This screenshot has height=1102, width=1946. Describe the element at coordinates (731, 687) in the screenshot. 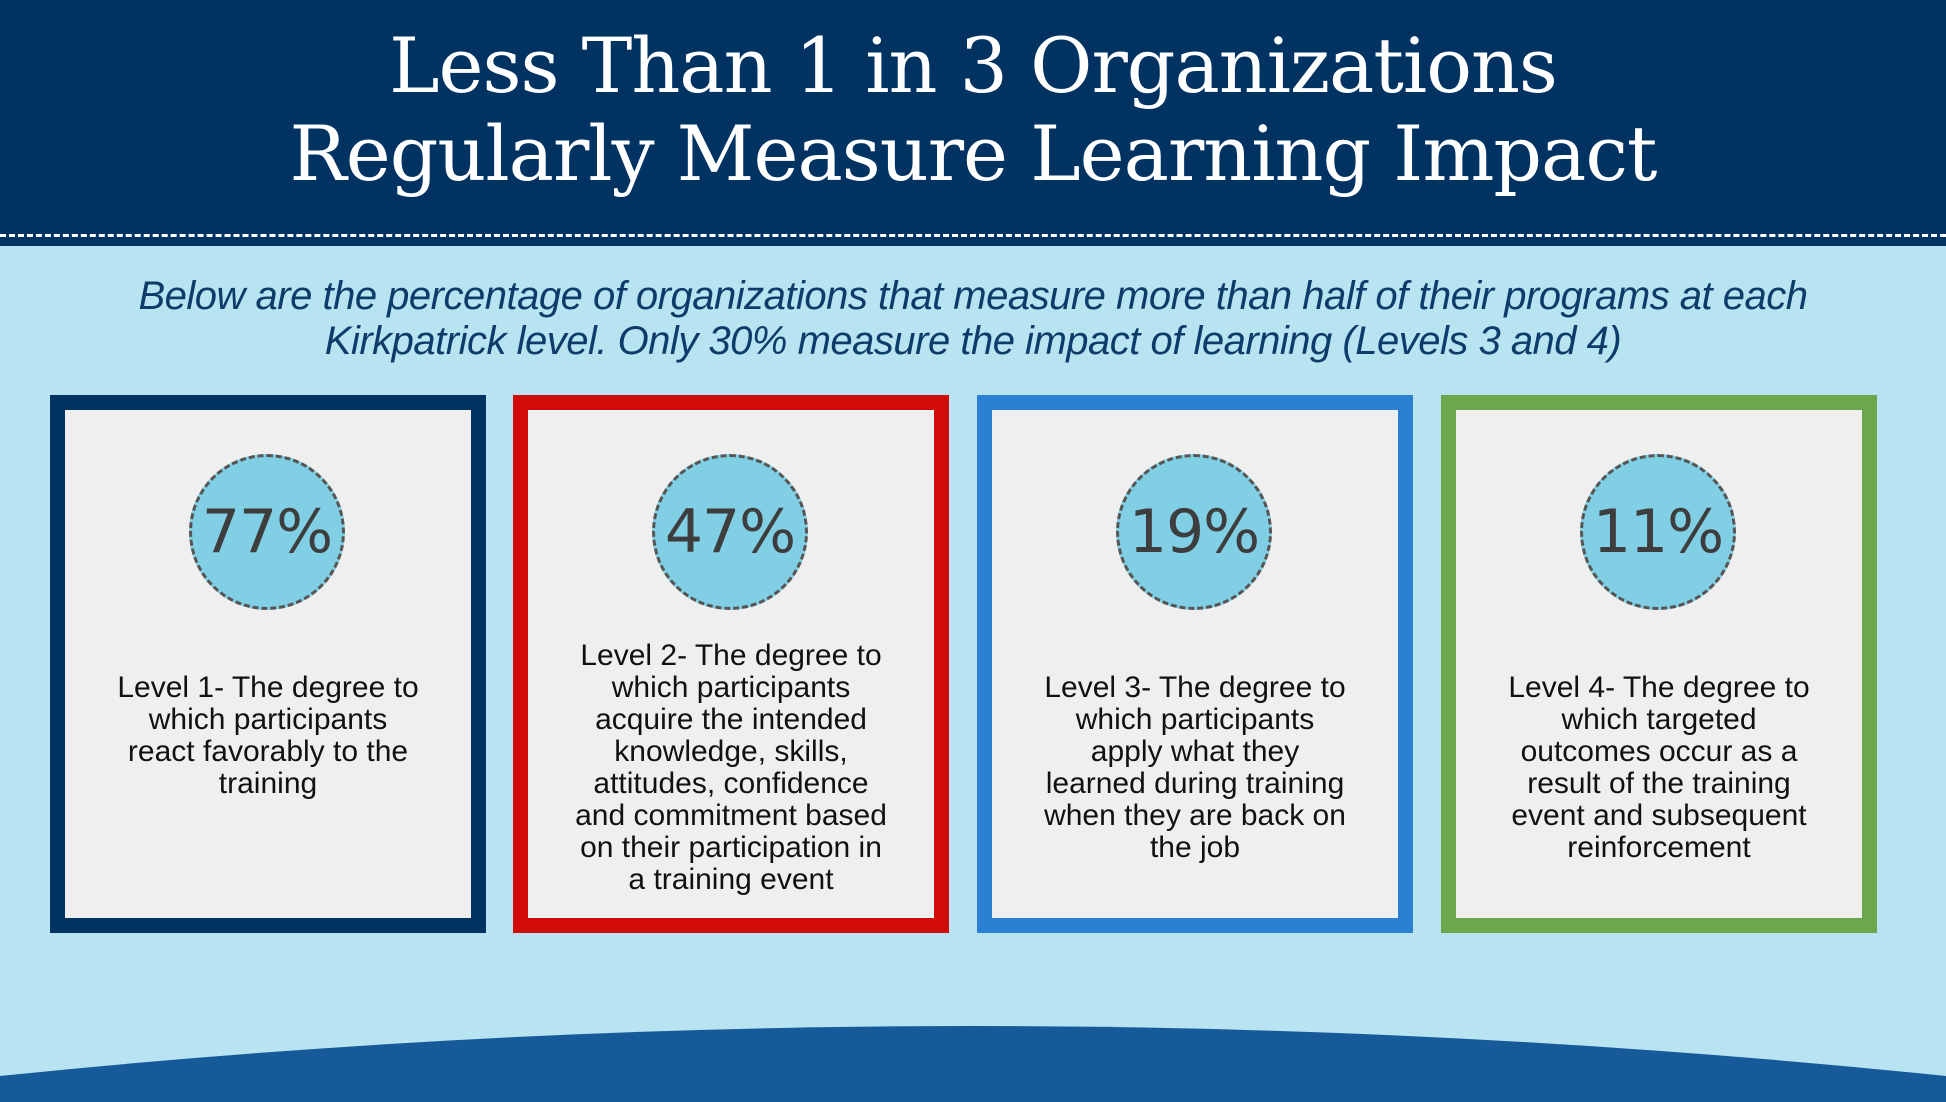

I see `level-2-desc-line: which participants` at that location.